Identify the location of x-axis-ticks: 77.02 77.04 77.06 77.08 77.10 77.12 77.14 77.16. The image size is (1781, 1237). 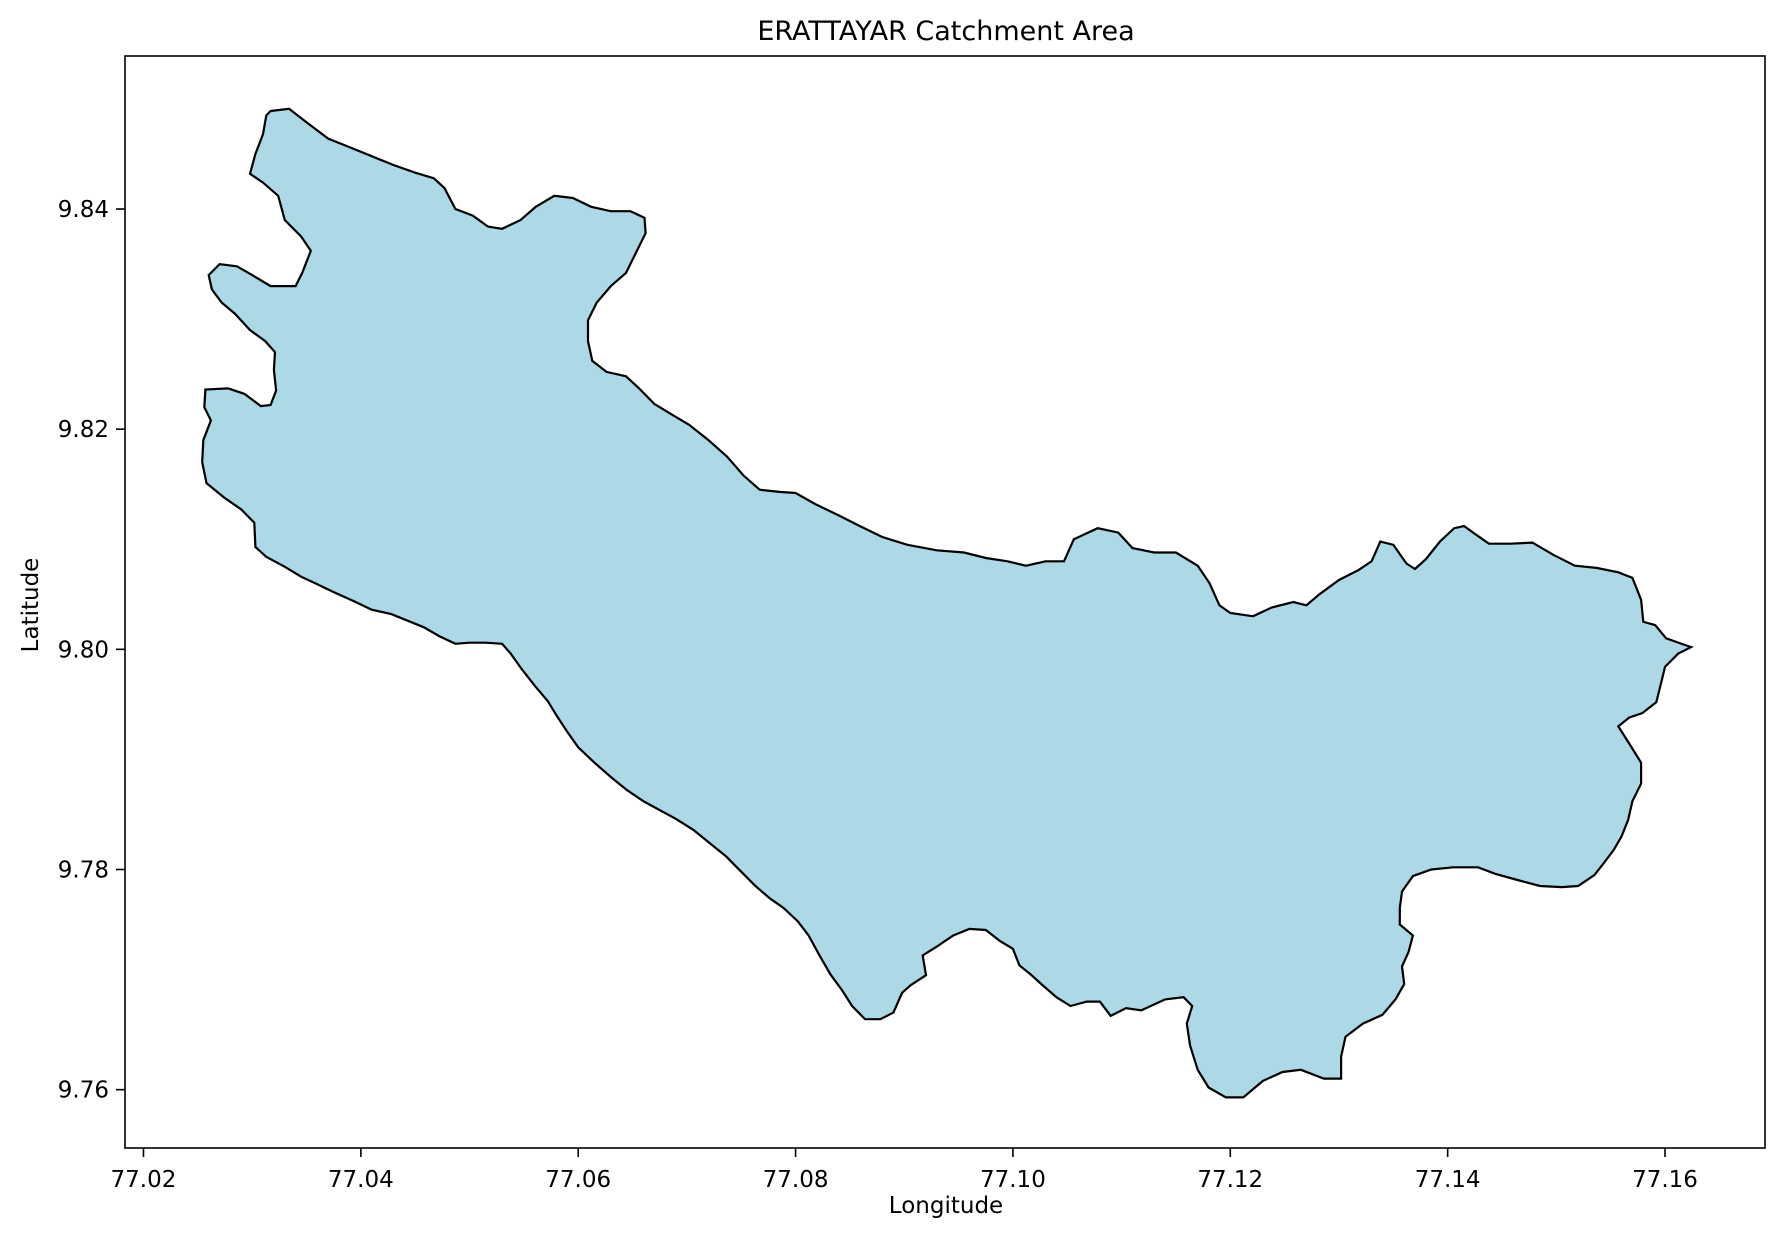
(904, 1170).